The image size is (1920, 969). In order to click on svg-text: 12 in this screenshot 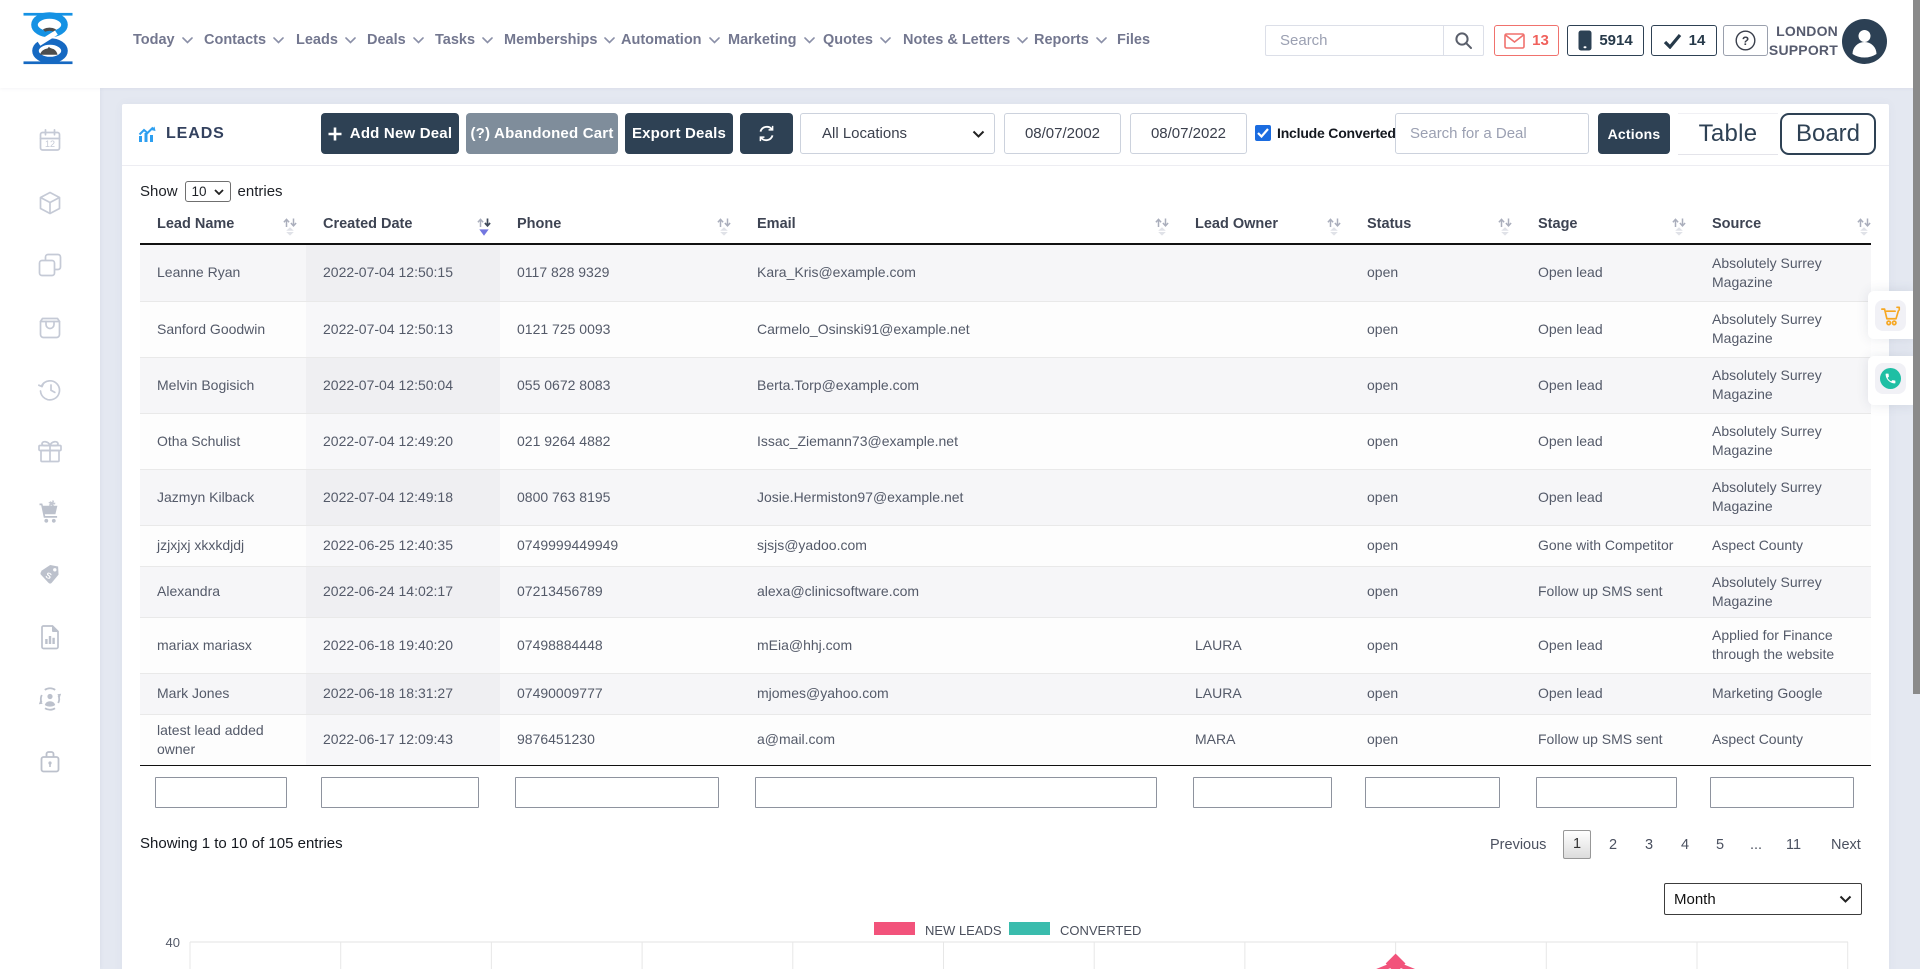, I will do `click(50, 144)`.